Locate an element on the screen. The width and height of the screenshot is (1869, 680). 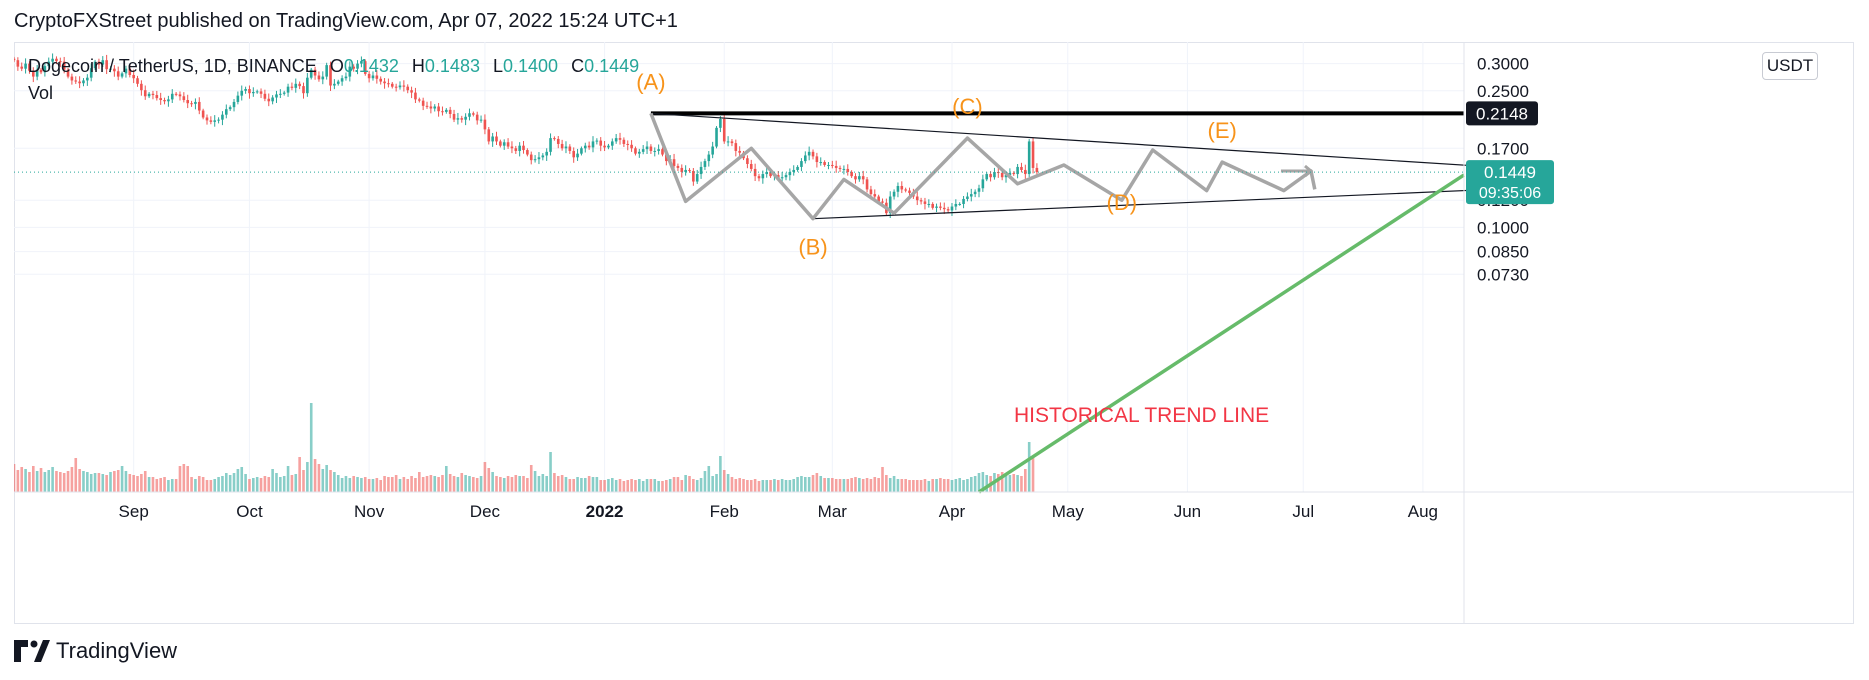
currency-button: USDT is located at coordinates (1790, 66).